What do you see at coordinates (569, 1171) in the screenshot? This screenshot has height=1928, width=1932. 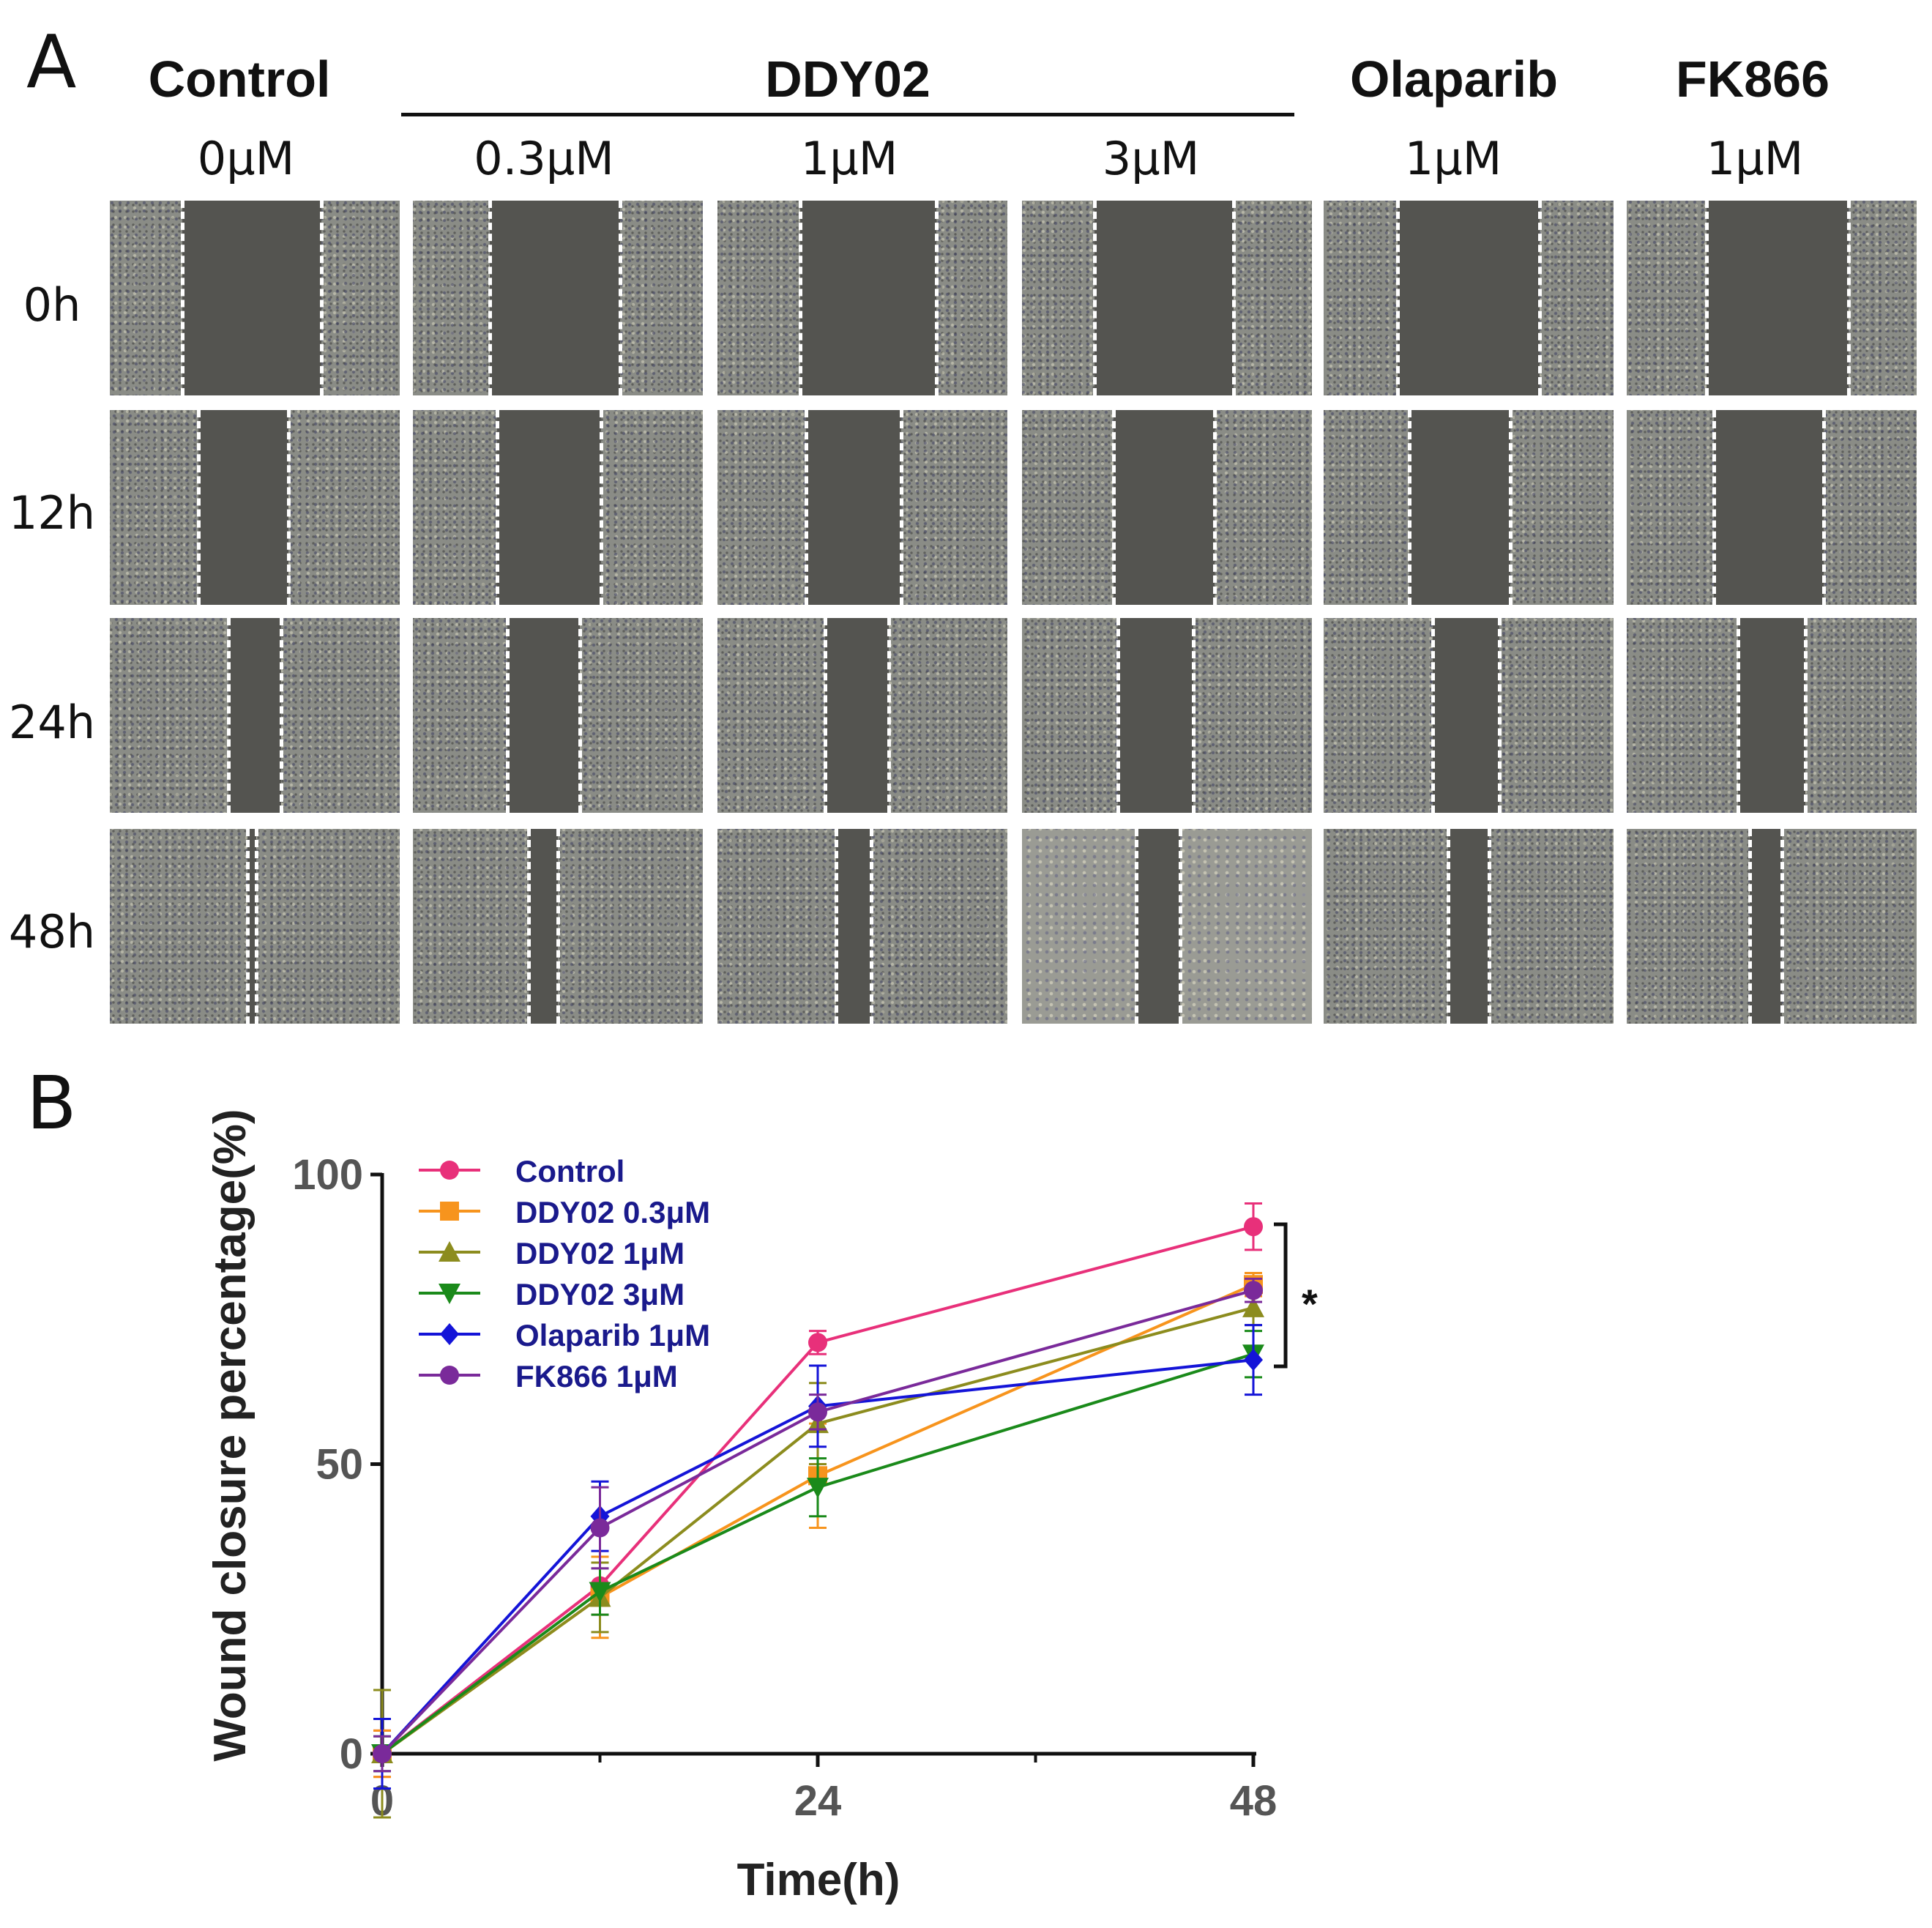 I see `legend-label: Control` at bounding box center [569, 1171].